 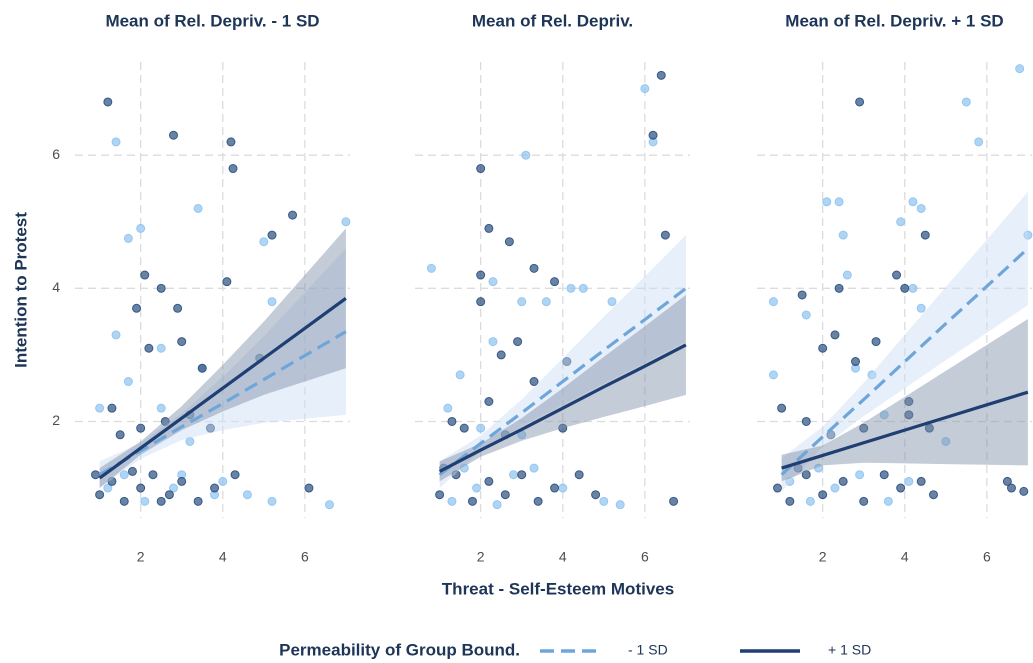 What do you see at coordinates (56, 287) in the screenshot?
I see `y-tick-label: 4` at bounding box center [56, 287].